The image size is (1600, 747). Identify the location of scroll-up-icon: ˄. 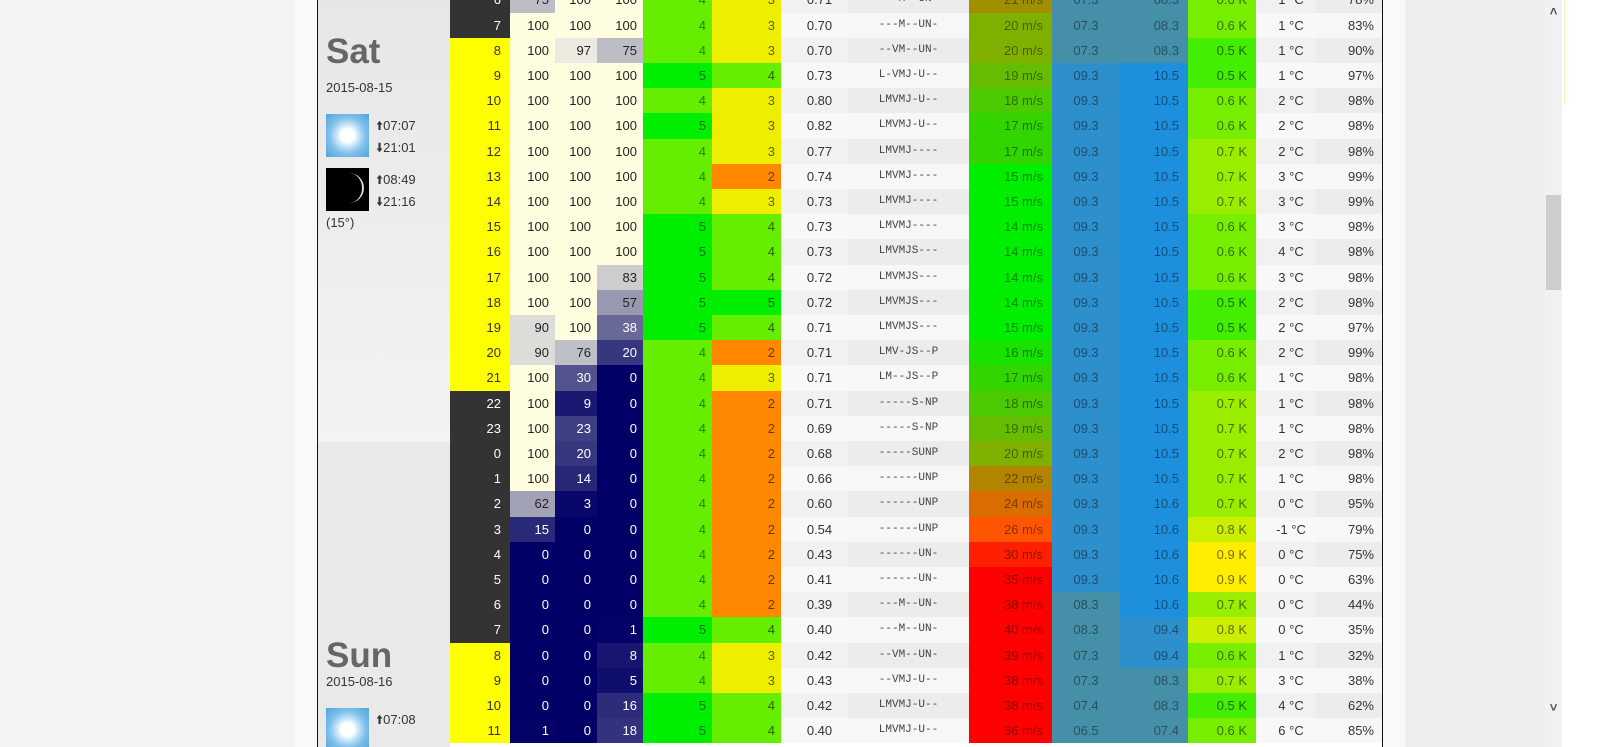
(1553, 11).